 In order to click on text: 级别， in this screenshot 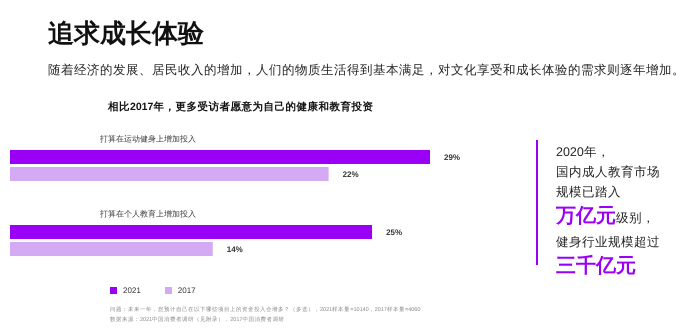, I will do `click(635, 218)`.